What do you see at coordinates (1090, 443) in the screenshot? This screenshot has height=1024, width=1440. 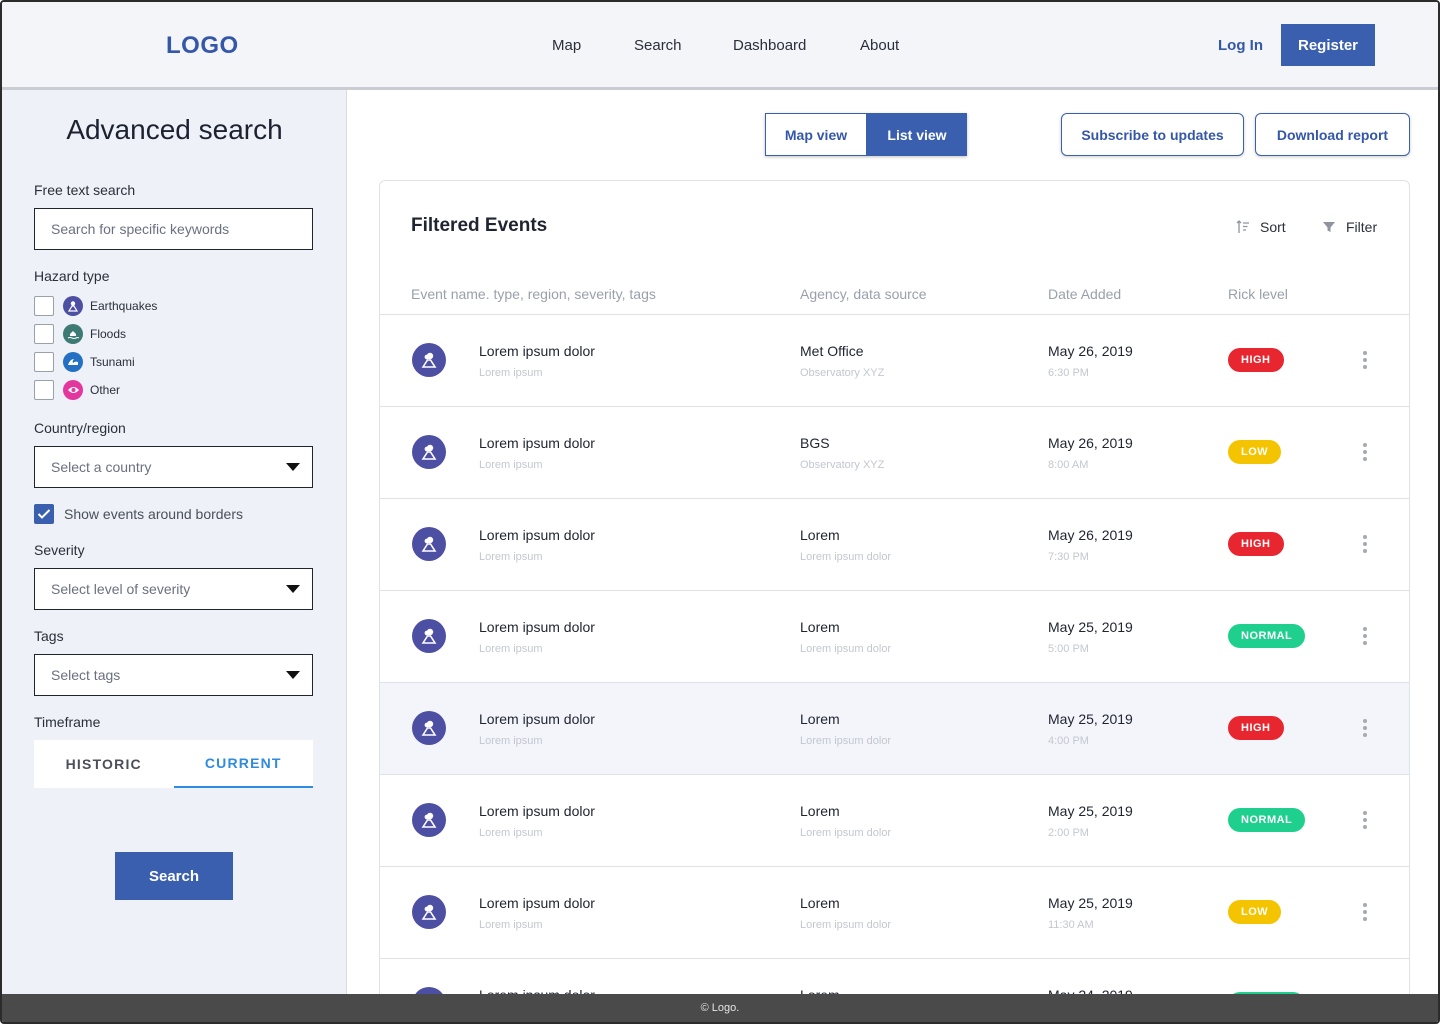 I see `event-date: May 26, 2019` at bounding box center [1090, 443].